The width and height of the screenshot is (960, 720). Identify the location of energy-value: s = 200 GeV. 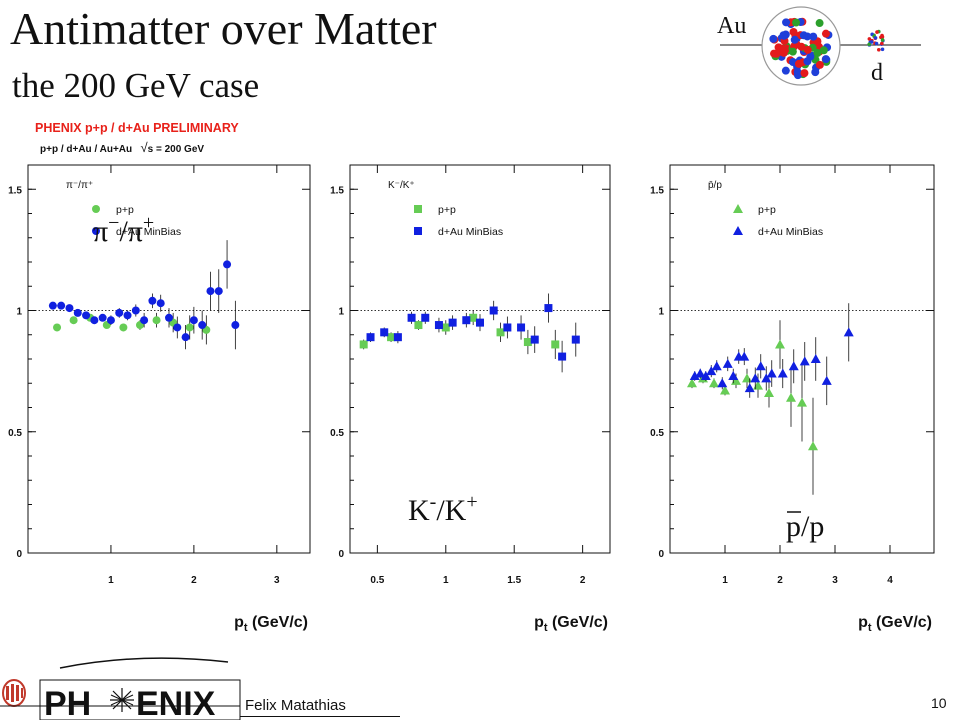
(176, 149).